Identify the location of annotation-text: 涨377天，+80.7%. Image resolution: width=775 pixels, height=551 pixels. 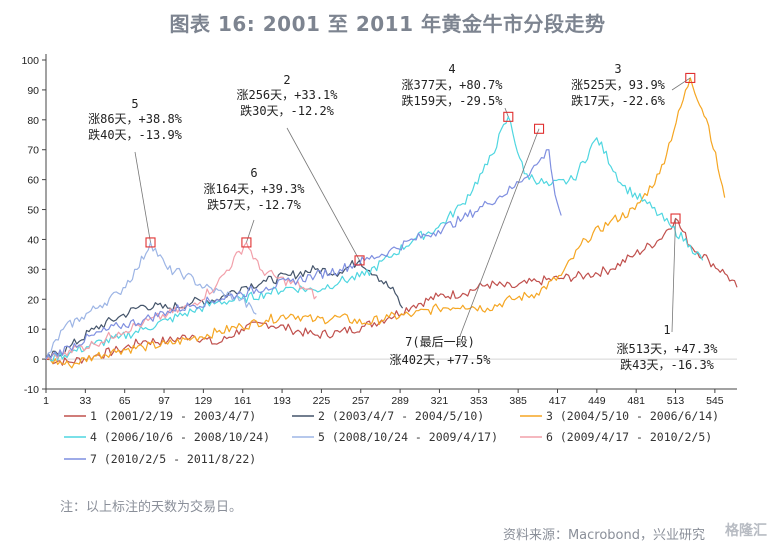
(452, 84).